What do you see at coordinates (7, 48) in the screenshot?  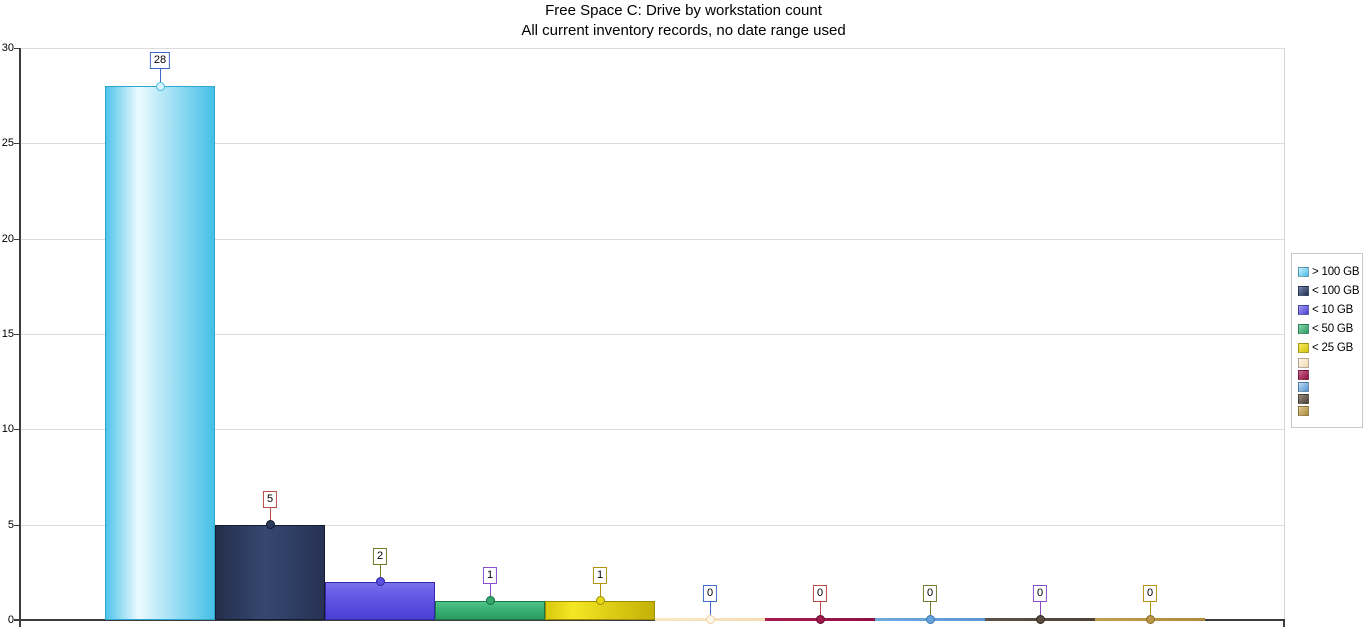 I see `y-axis-tick-label: 30` at bounding box center [7, 48].